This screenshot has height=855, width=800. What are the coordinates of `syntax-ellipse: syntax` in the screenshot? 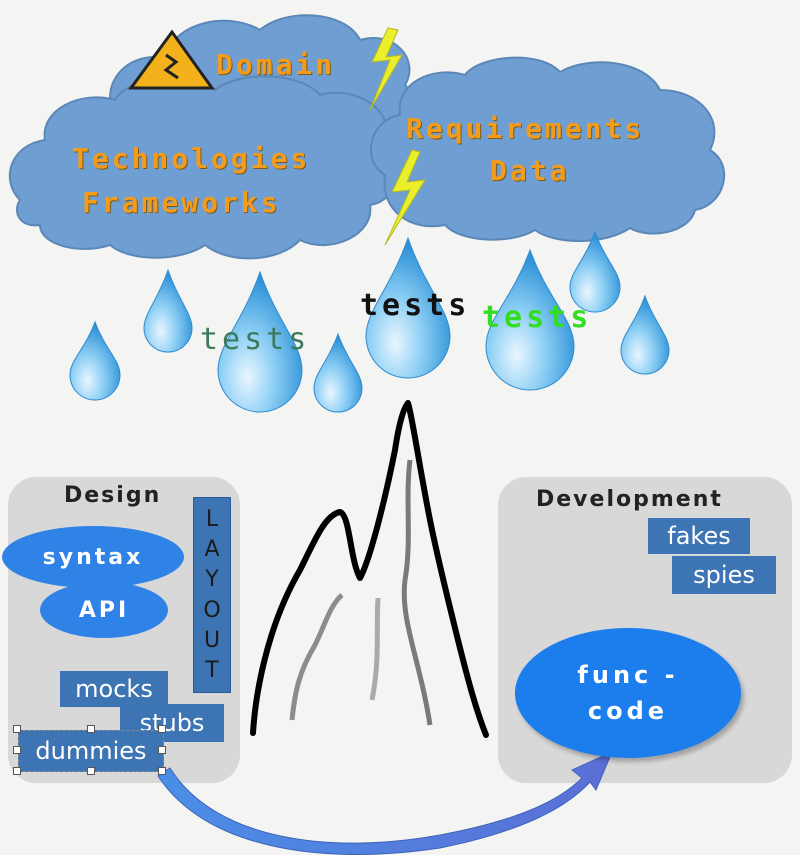 It's located at (93, 557).